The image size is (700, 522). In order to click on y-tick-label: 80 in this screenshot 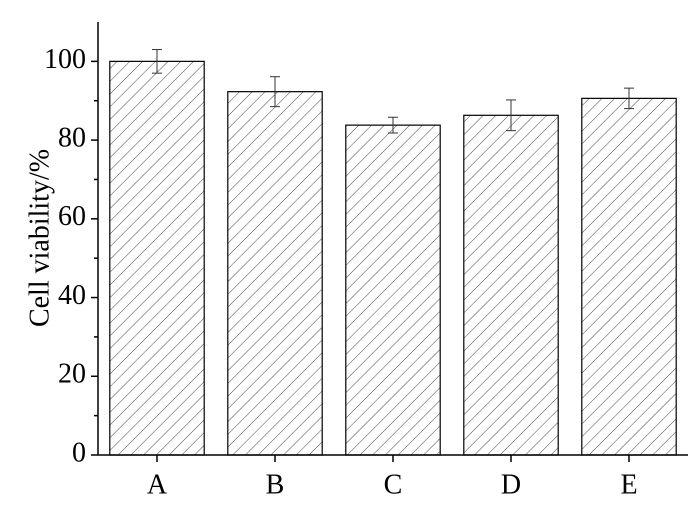, I will do `click(72, 138)`.